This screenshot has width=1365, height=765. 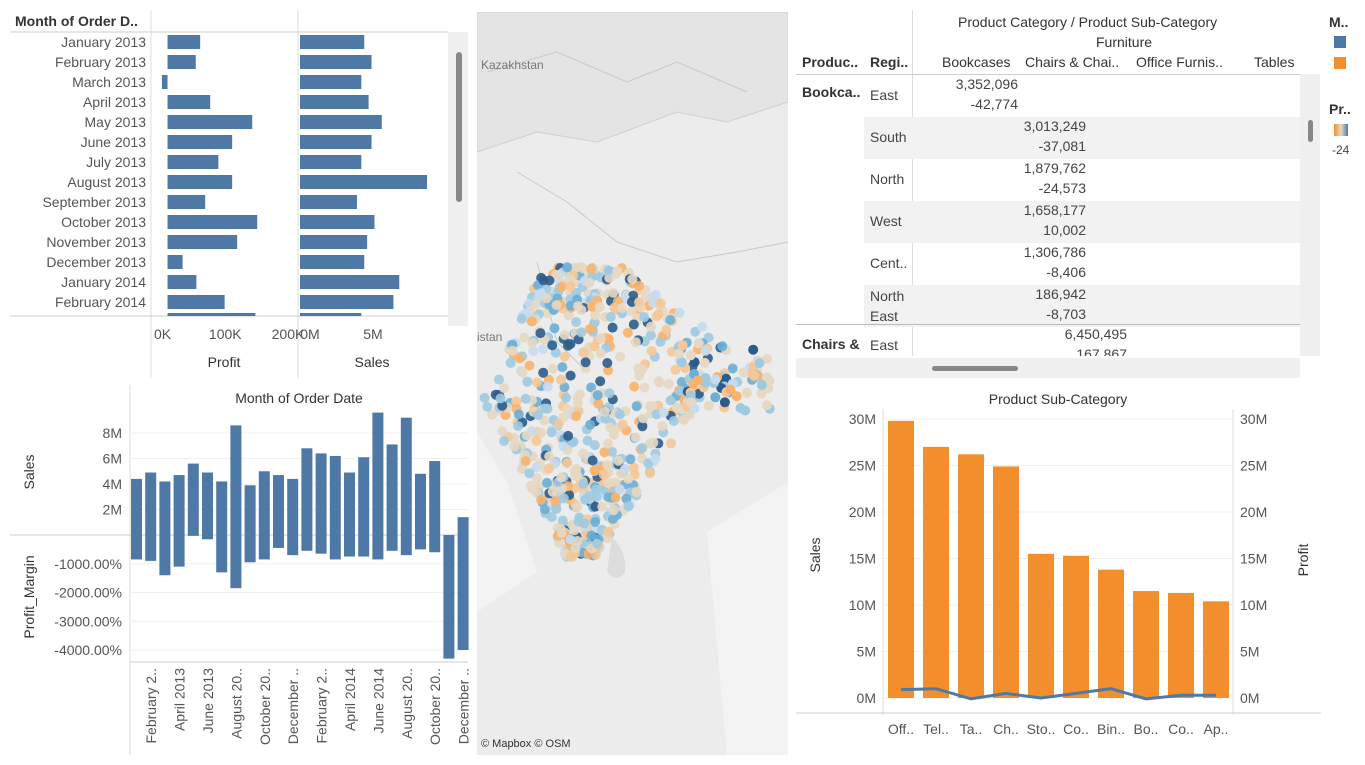 I want to click on legend-swatch-blue, so click(x=1340, y=42).